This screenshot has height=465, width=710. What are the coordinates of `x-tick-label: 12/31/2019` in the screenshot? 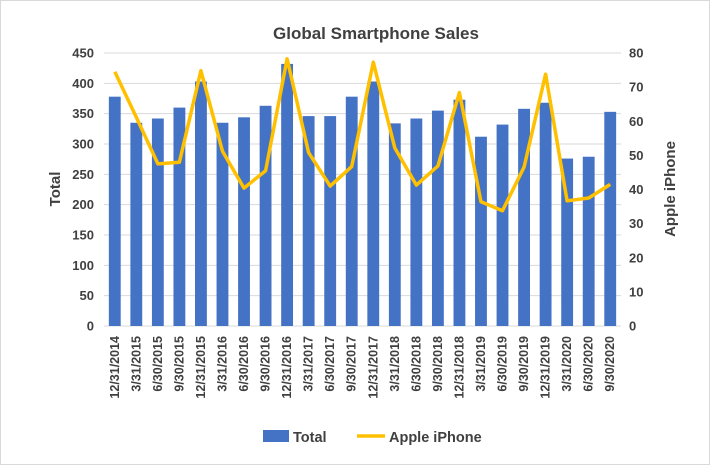 It's located at (546, 367).